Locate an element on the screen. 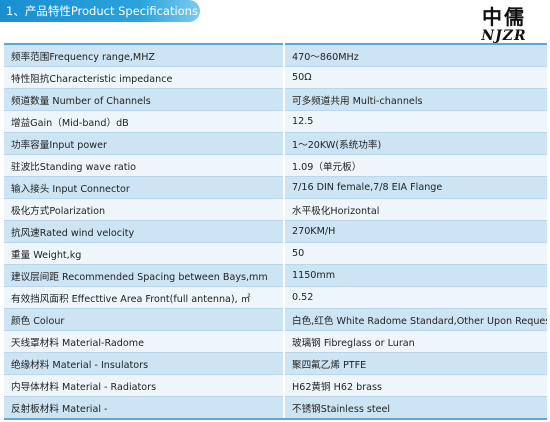 The height and width of the screenshot is (422, 550). company-logo: 中儒 NJZR is located at coordinates (504, 25).